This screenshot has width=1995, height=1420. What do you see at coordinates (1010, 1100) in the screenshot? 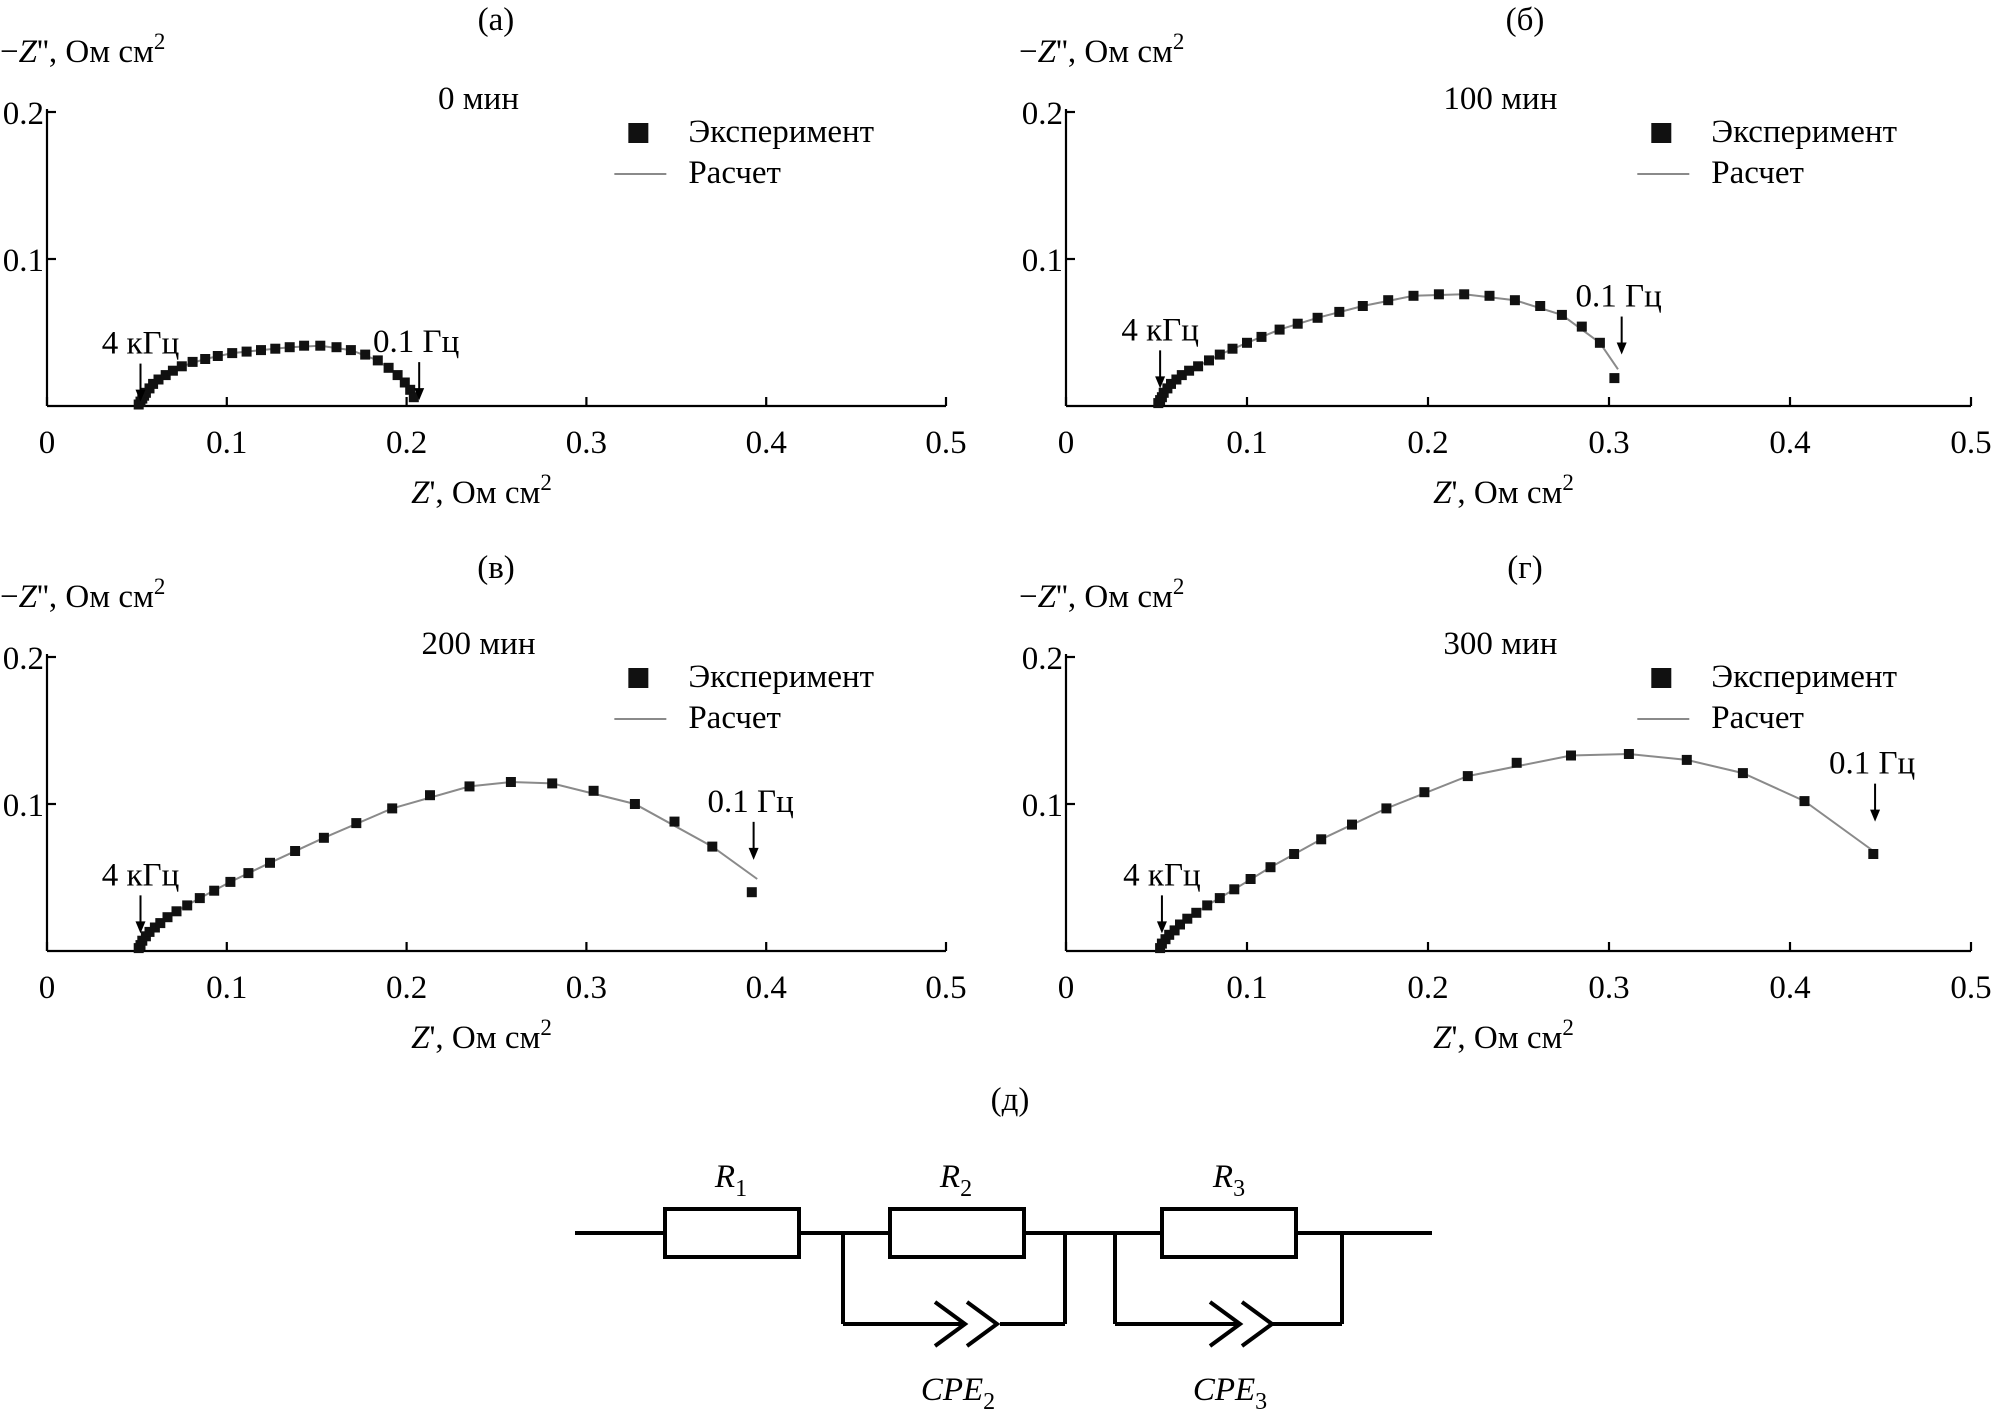
I see `panel-label: (д)` at bounding box center [1010, 1100].